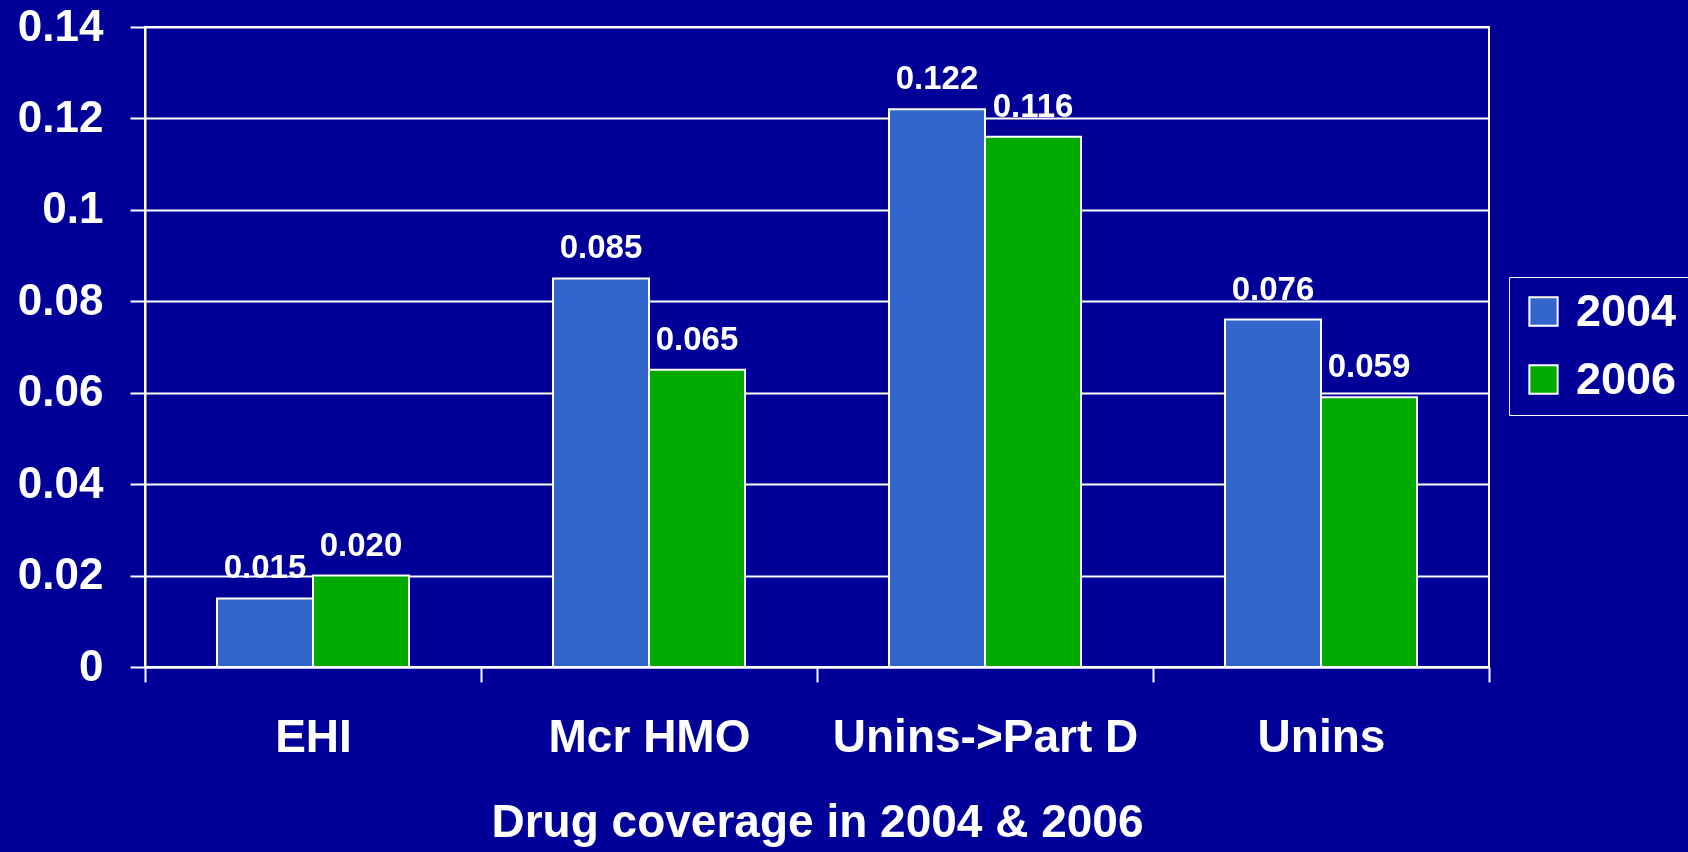 The height and width of the screenshot is (852, 1688). What do you see at coordinates (697, 338) in the screenshot?
I see `data-label: 0.065` at bounding box center [697, 338].